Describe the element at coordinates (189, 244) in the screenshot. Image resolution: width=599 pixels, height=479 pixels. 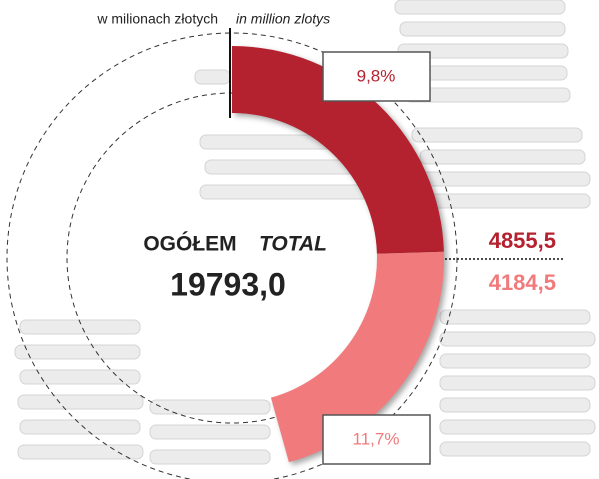
I see `center-label: OGÓŁEM` at that location.